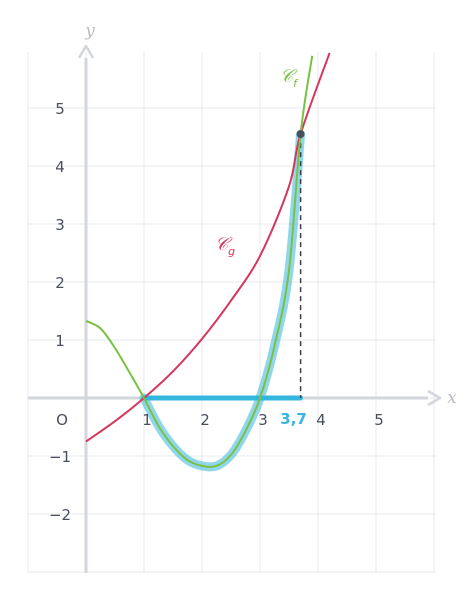  Describe the element at coordinates (263, 420) in the screenshot. I see `x-tick-label: 3` at that location.